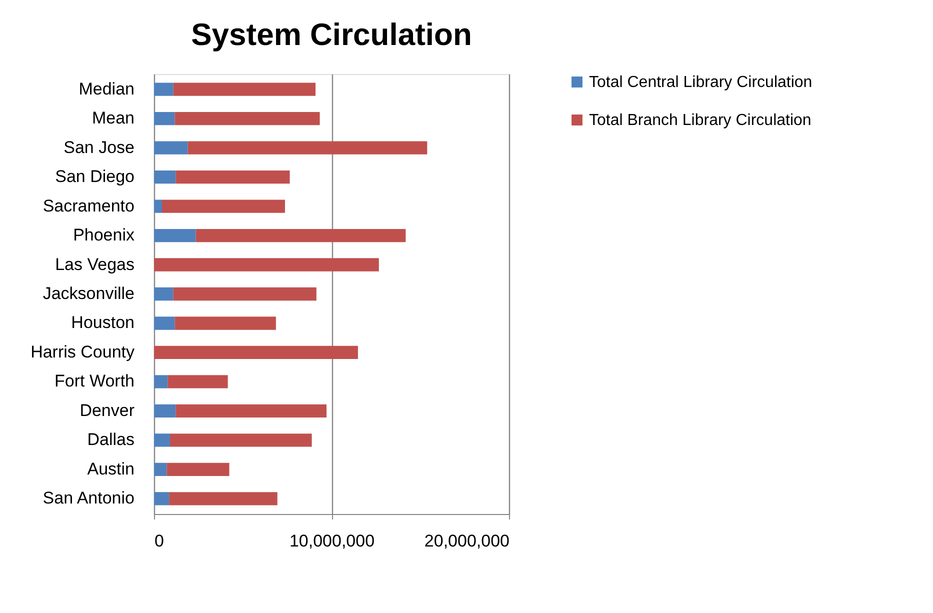 This screenshot has height=613, width=933. I want to click on y-tick-label: Las Vegas, so click(94, 264).